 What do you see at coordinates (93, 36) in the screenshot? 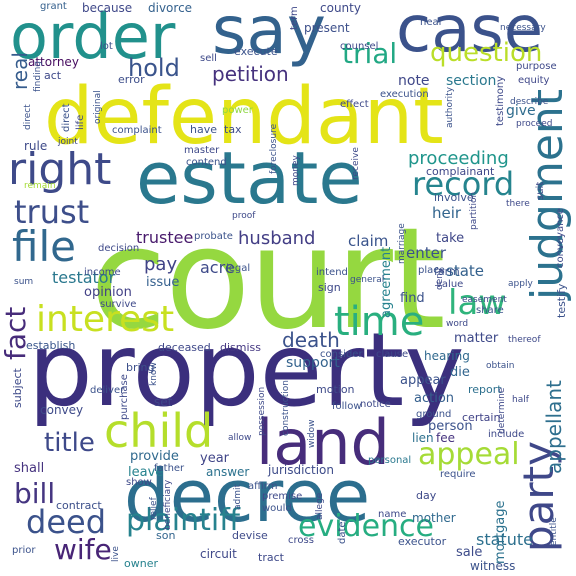
I see `word-order: order` at bounding box center [93, 36].